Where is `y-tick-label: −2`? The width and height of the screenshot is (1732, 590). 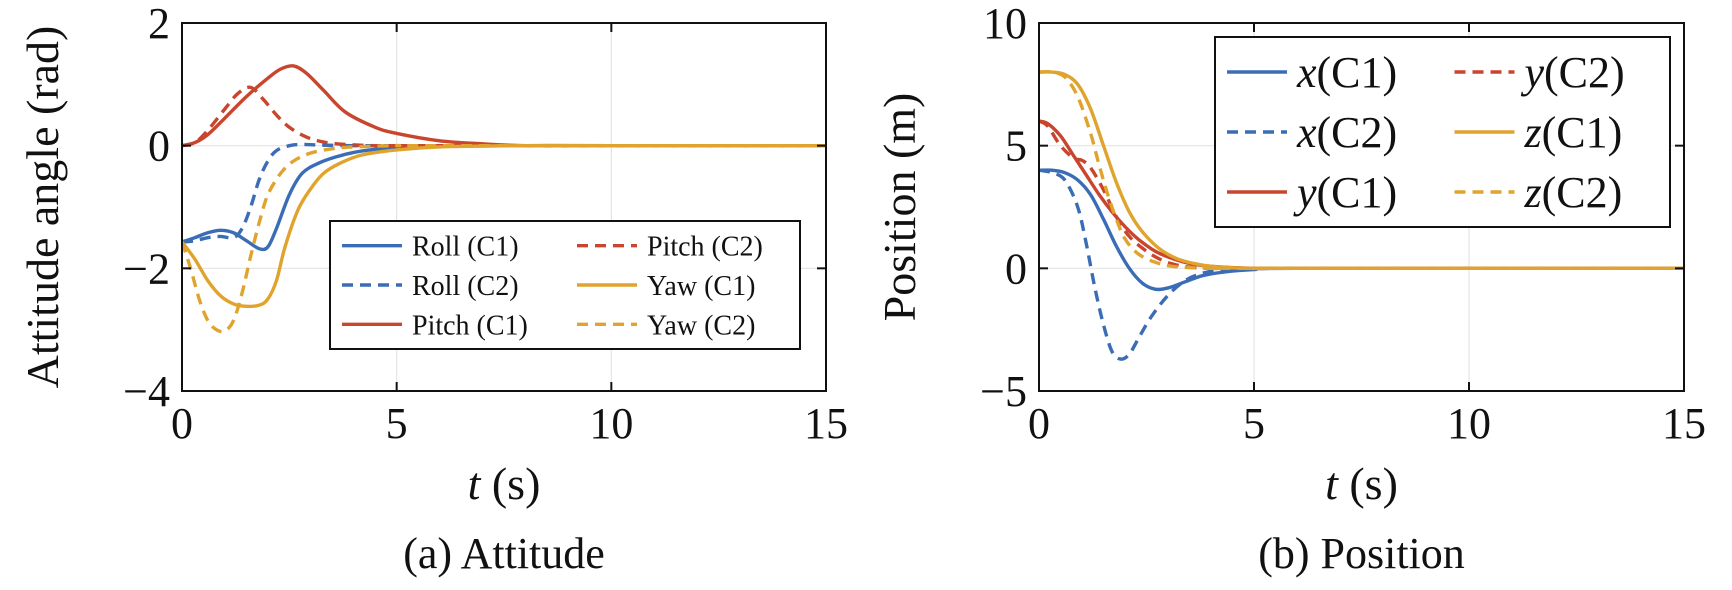
y-tick-label: −2 is located at coordinates (146, 268).